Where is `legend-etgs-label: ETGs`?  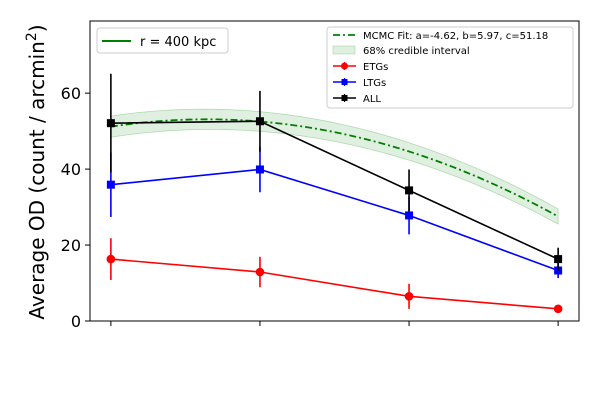
legend-etgs-label: ETGs is located at coordinates (375, 67).